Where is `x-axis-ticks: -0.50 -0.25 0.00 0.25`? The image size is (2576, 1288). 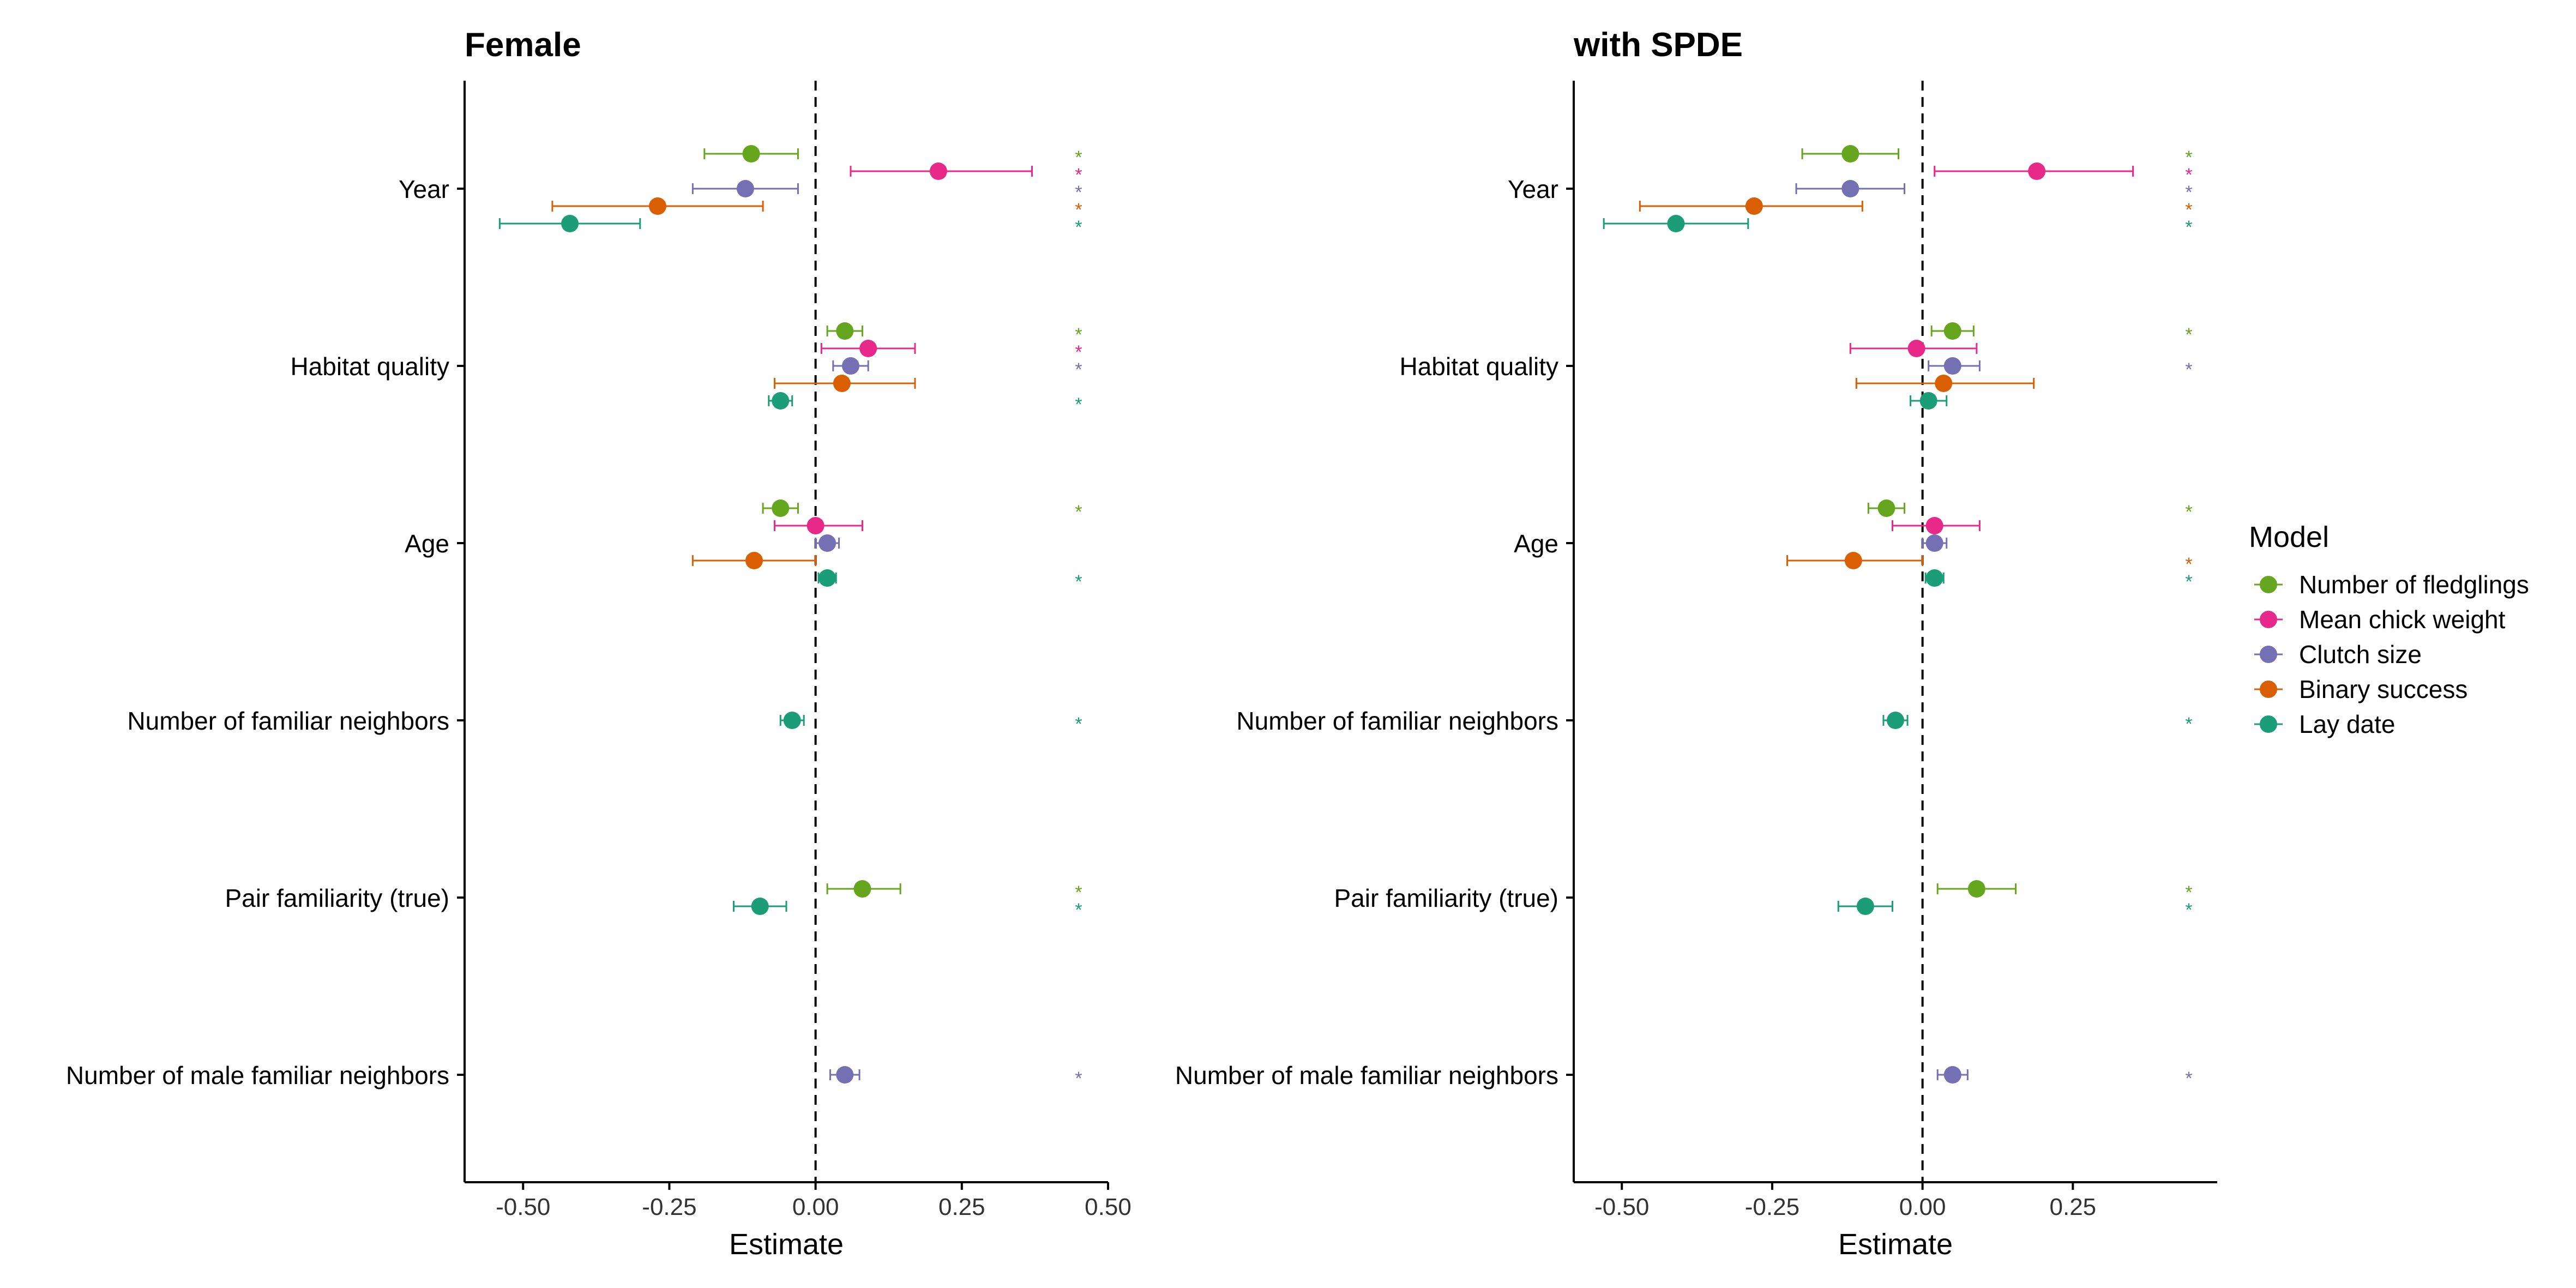 x-axis-ticks: -0.50 -0.25 0.00 0.25 is located at coordinates (1845, 1201).